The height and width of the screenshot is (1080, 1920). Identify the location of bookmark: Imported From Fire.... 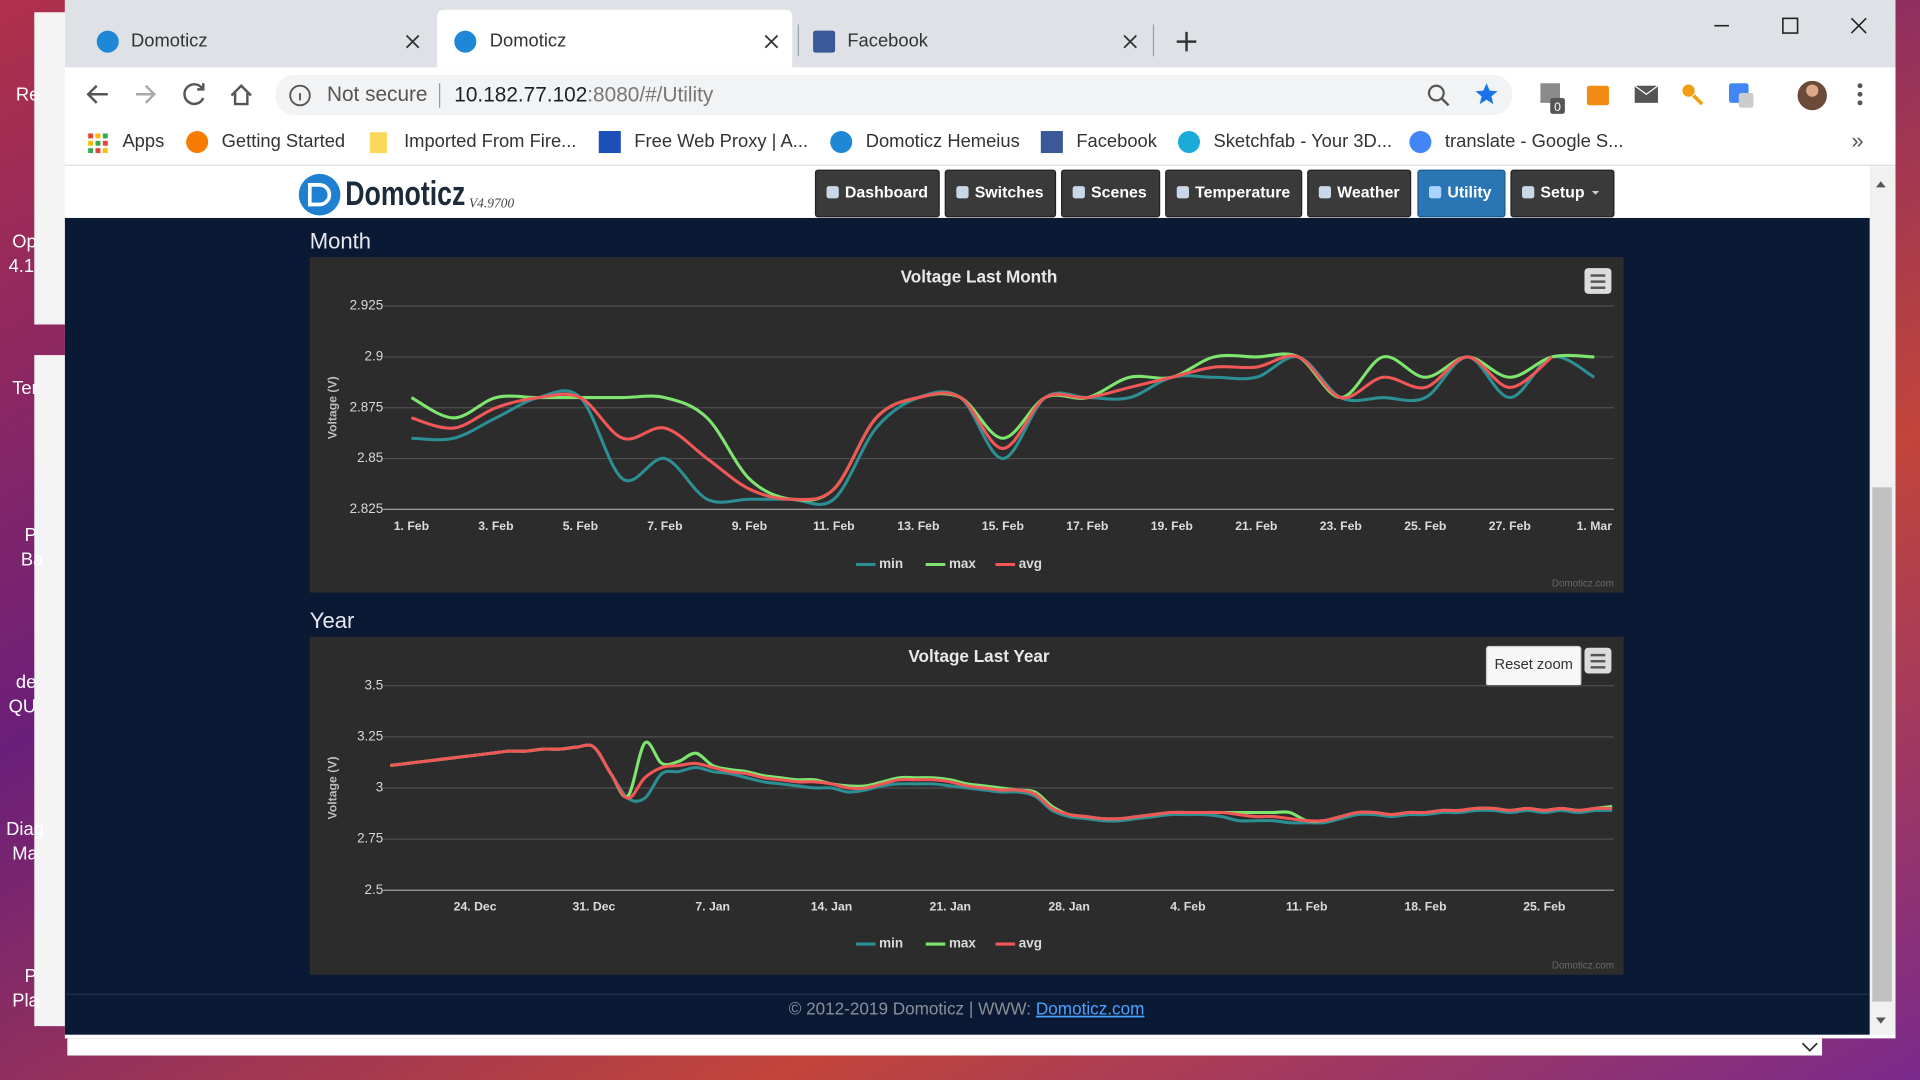
(490, 140).